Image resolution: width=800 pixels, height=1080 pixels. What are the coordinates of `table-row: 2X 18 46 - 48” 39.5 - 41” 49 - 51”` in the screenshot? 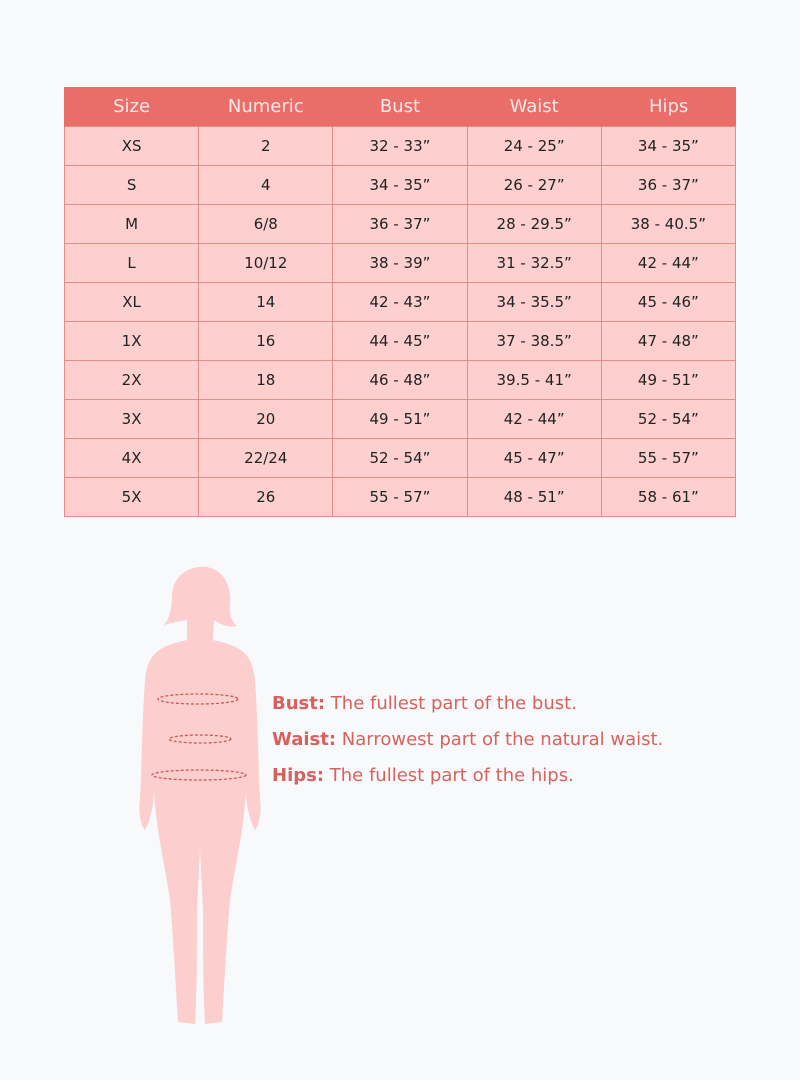 It's located at (400, 380).